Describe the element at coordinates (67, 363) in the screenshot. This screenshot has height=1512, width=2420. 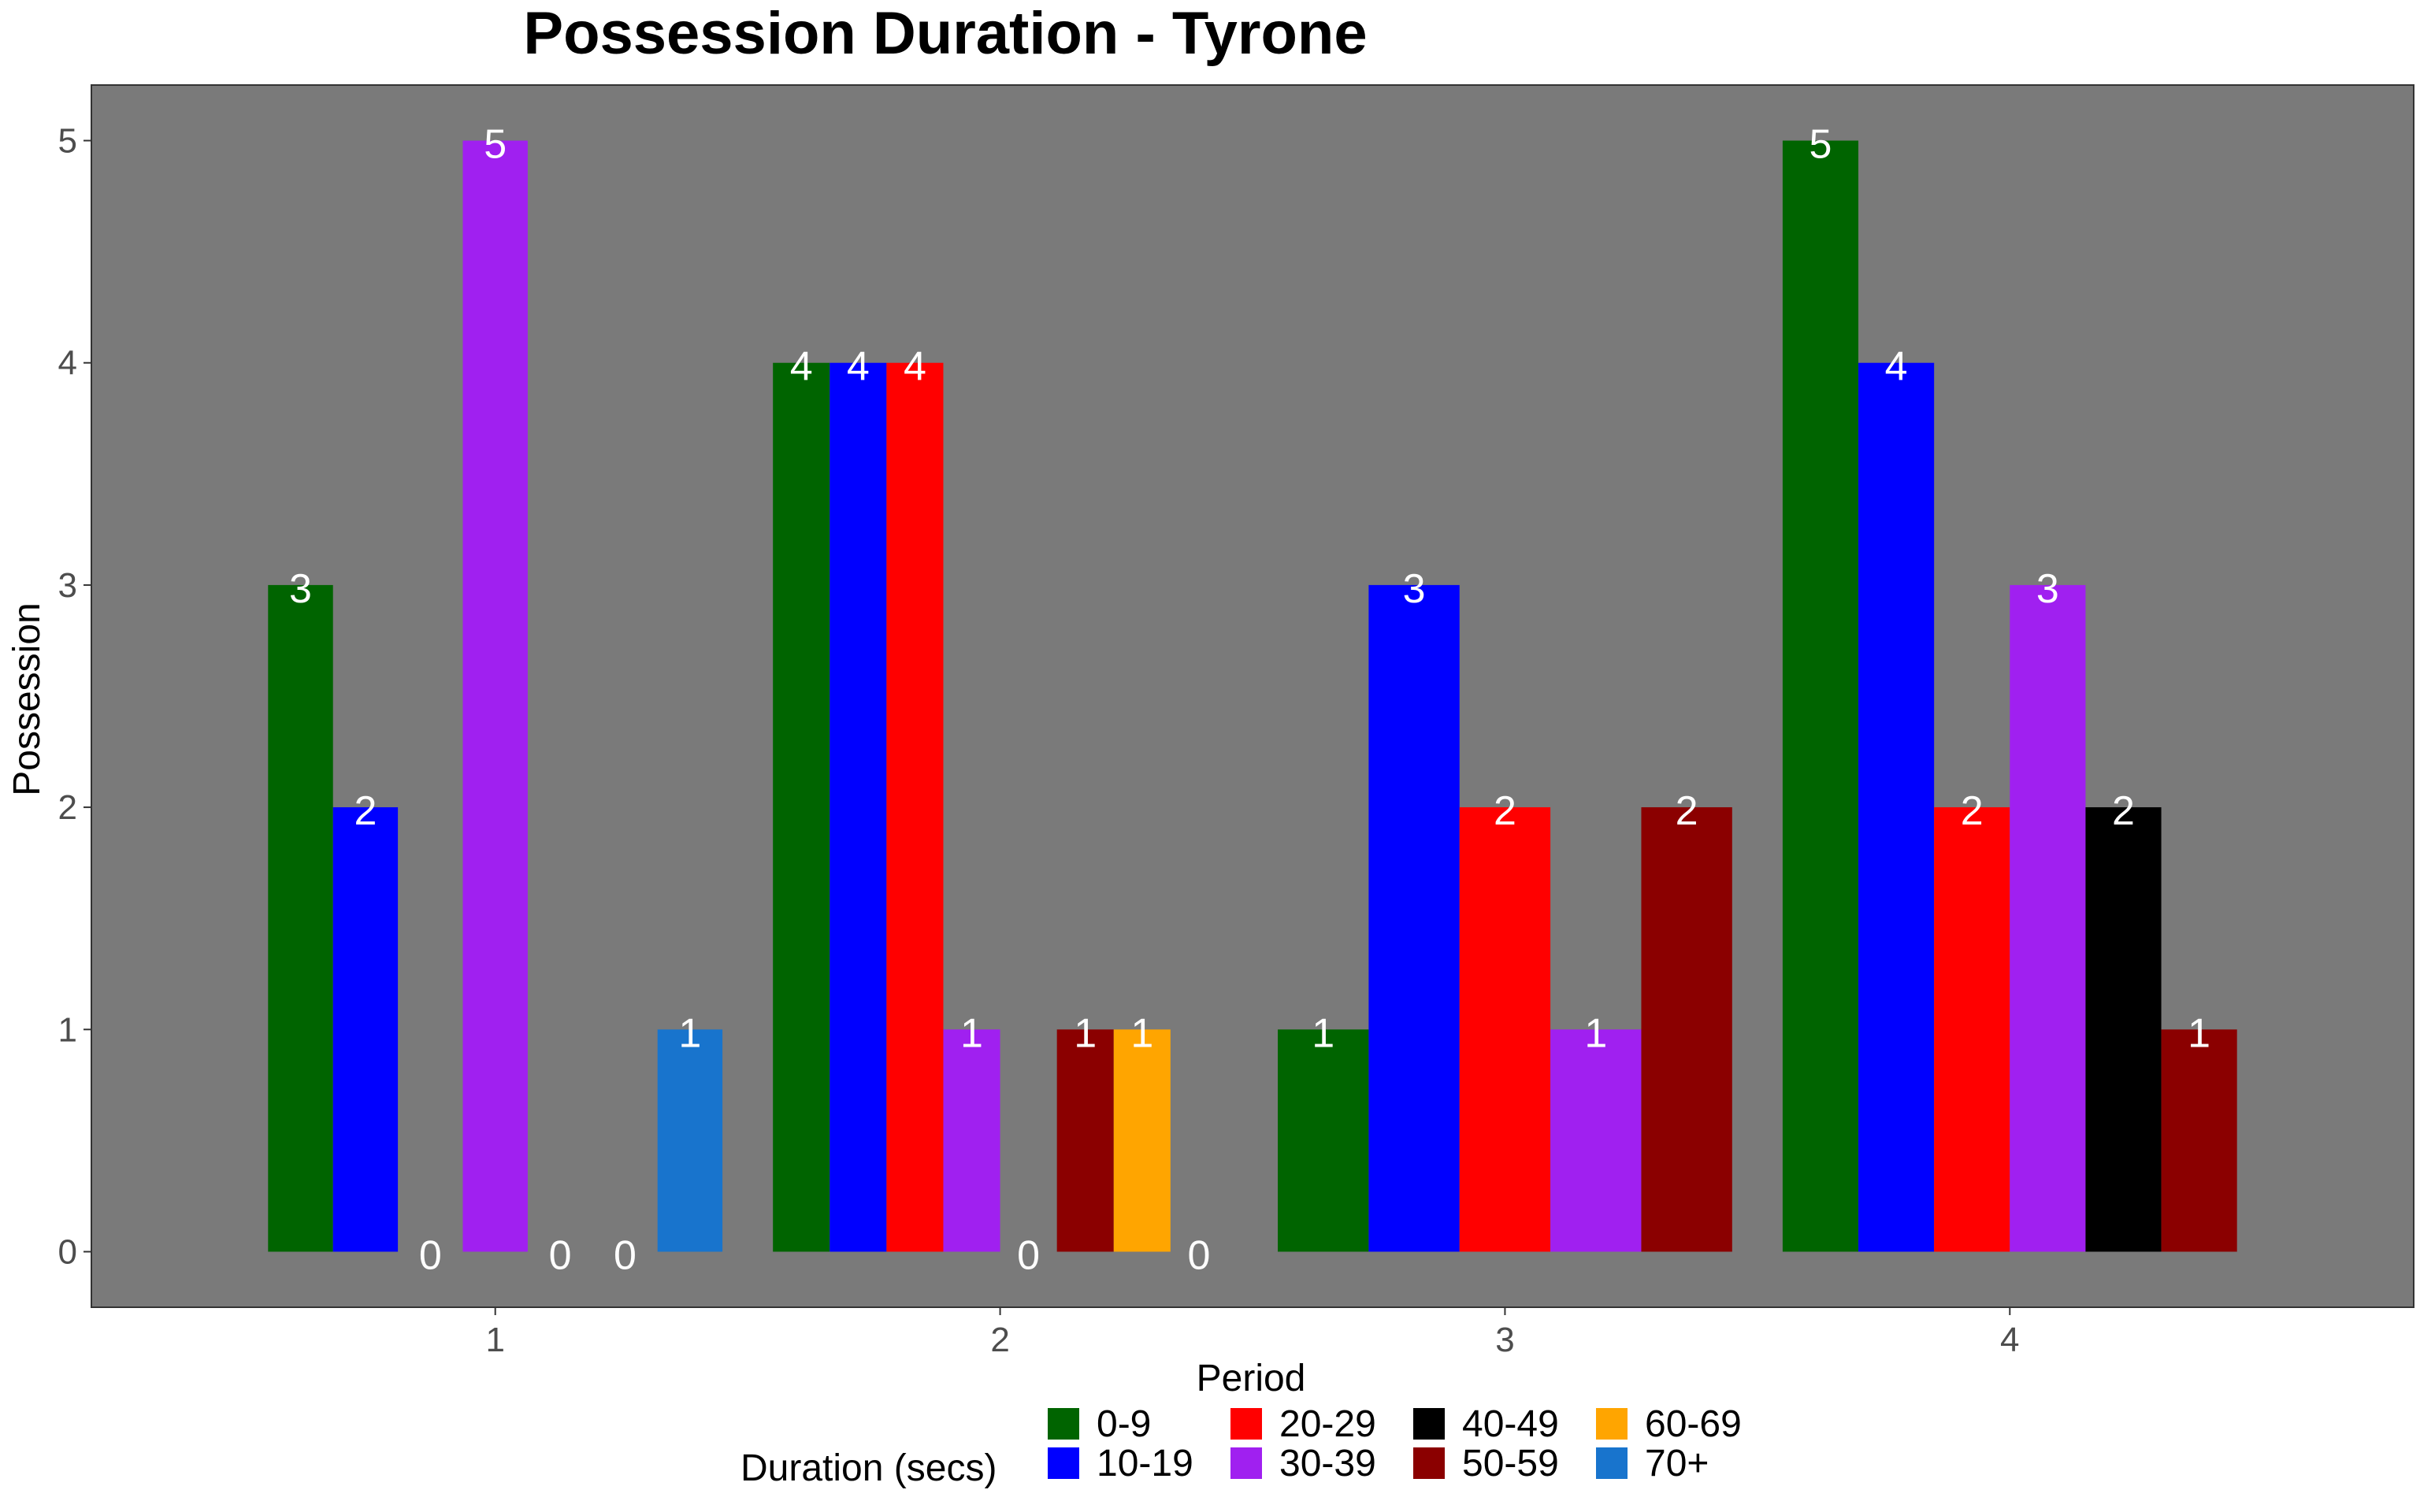
I see `y-tick-label: 4` at that location.